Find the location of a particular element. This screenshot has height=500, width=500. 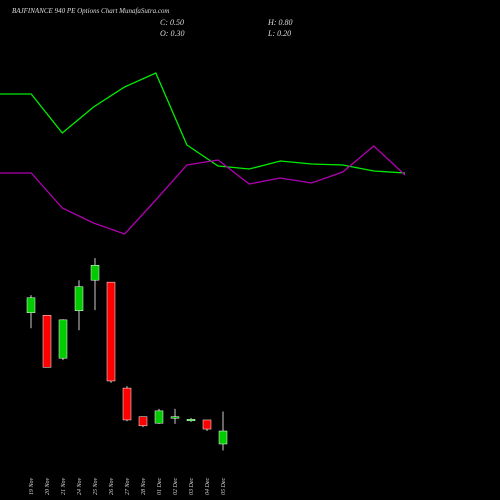

x-tick-label: 24 Nov is located at coordinates (79, 486).